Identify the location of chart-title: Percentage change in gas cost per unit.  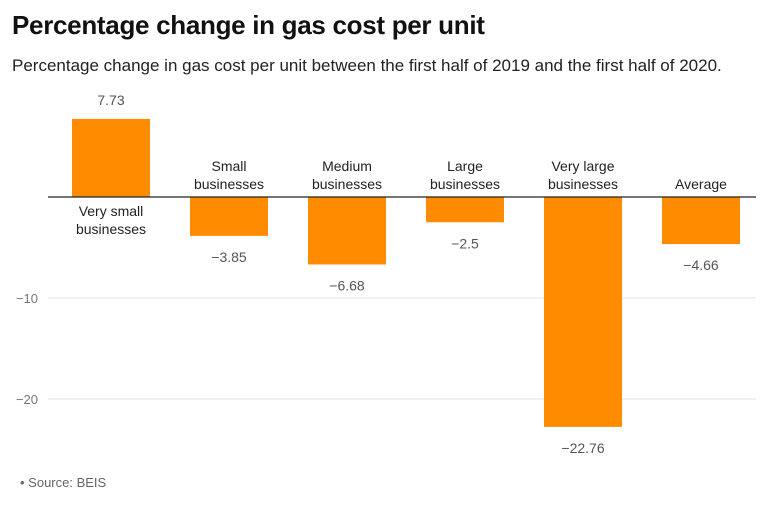
(248, 25).